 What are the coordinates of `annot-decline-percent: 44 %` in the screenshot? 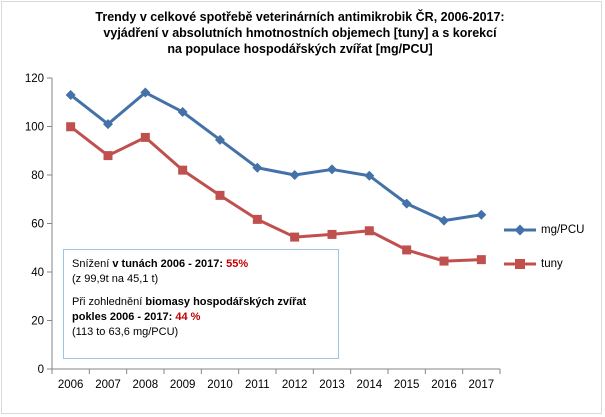 It's located at (188, 317).